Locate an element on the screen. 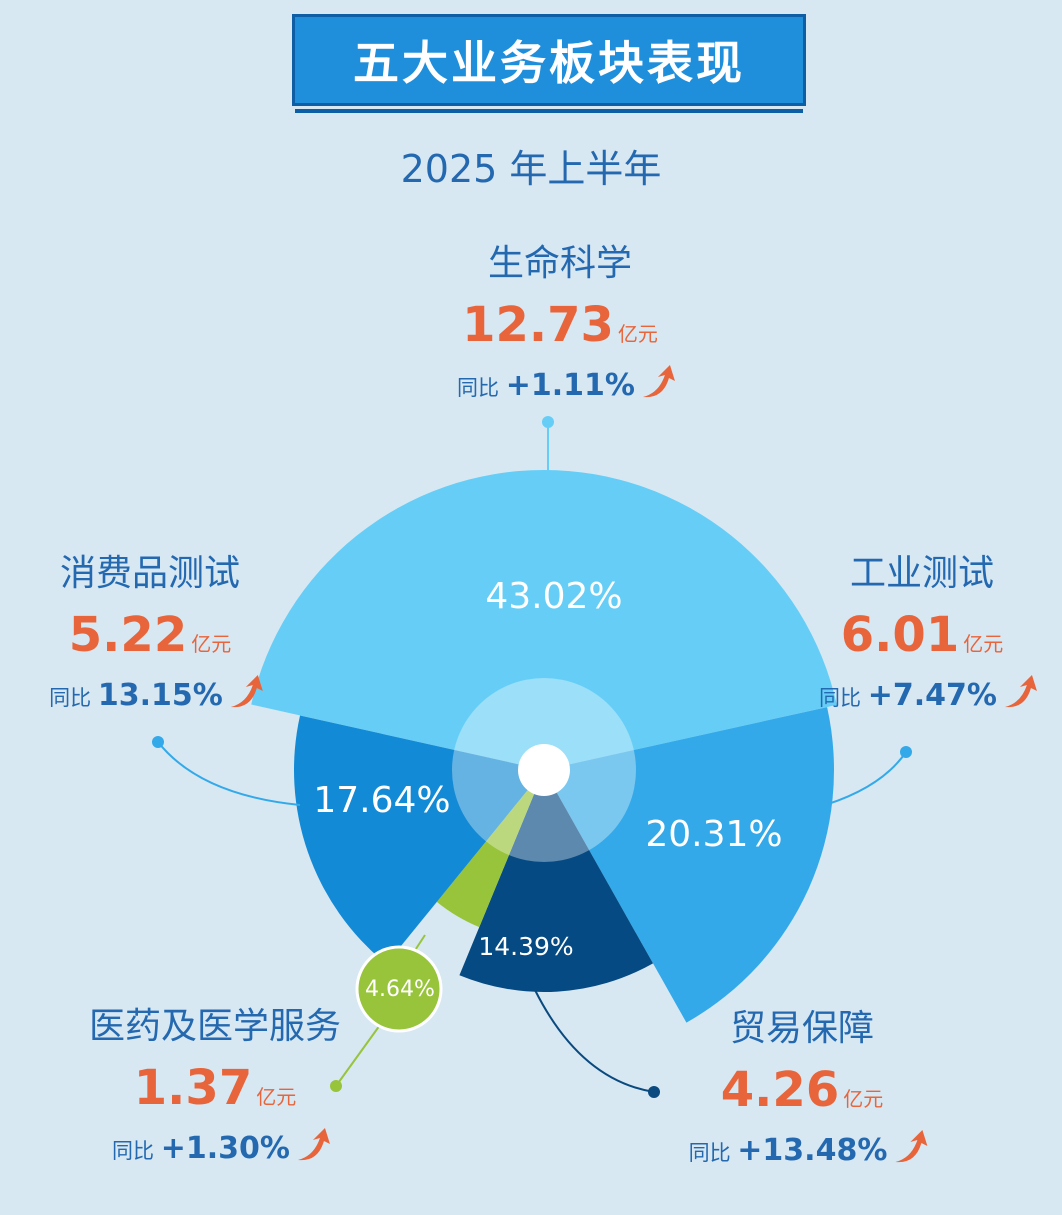 The image size is (1062, 1215). share-label-2: 20.31% is located at coordinates (713, 834).